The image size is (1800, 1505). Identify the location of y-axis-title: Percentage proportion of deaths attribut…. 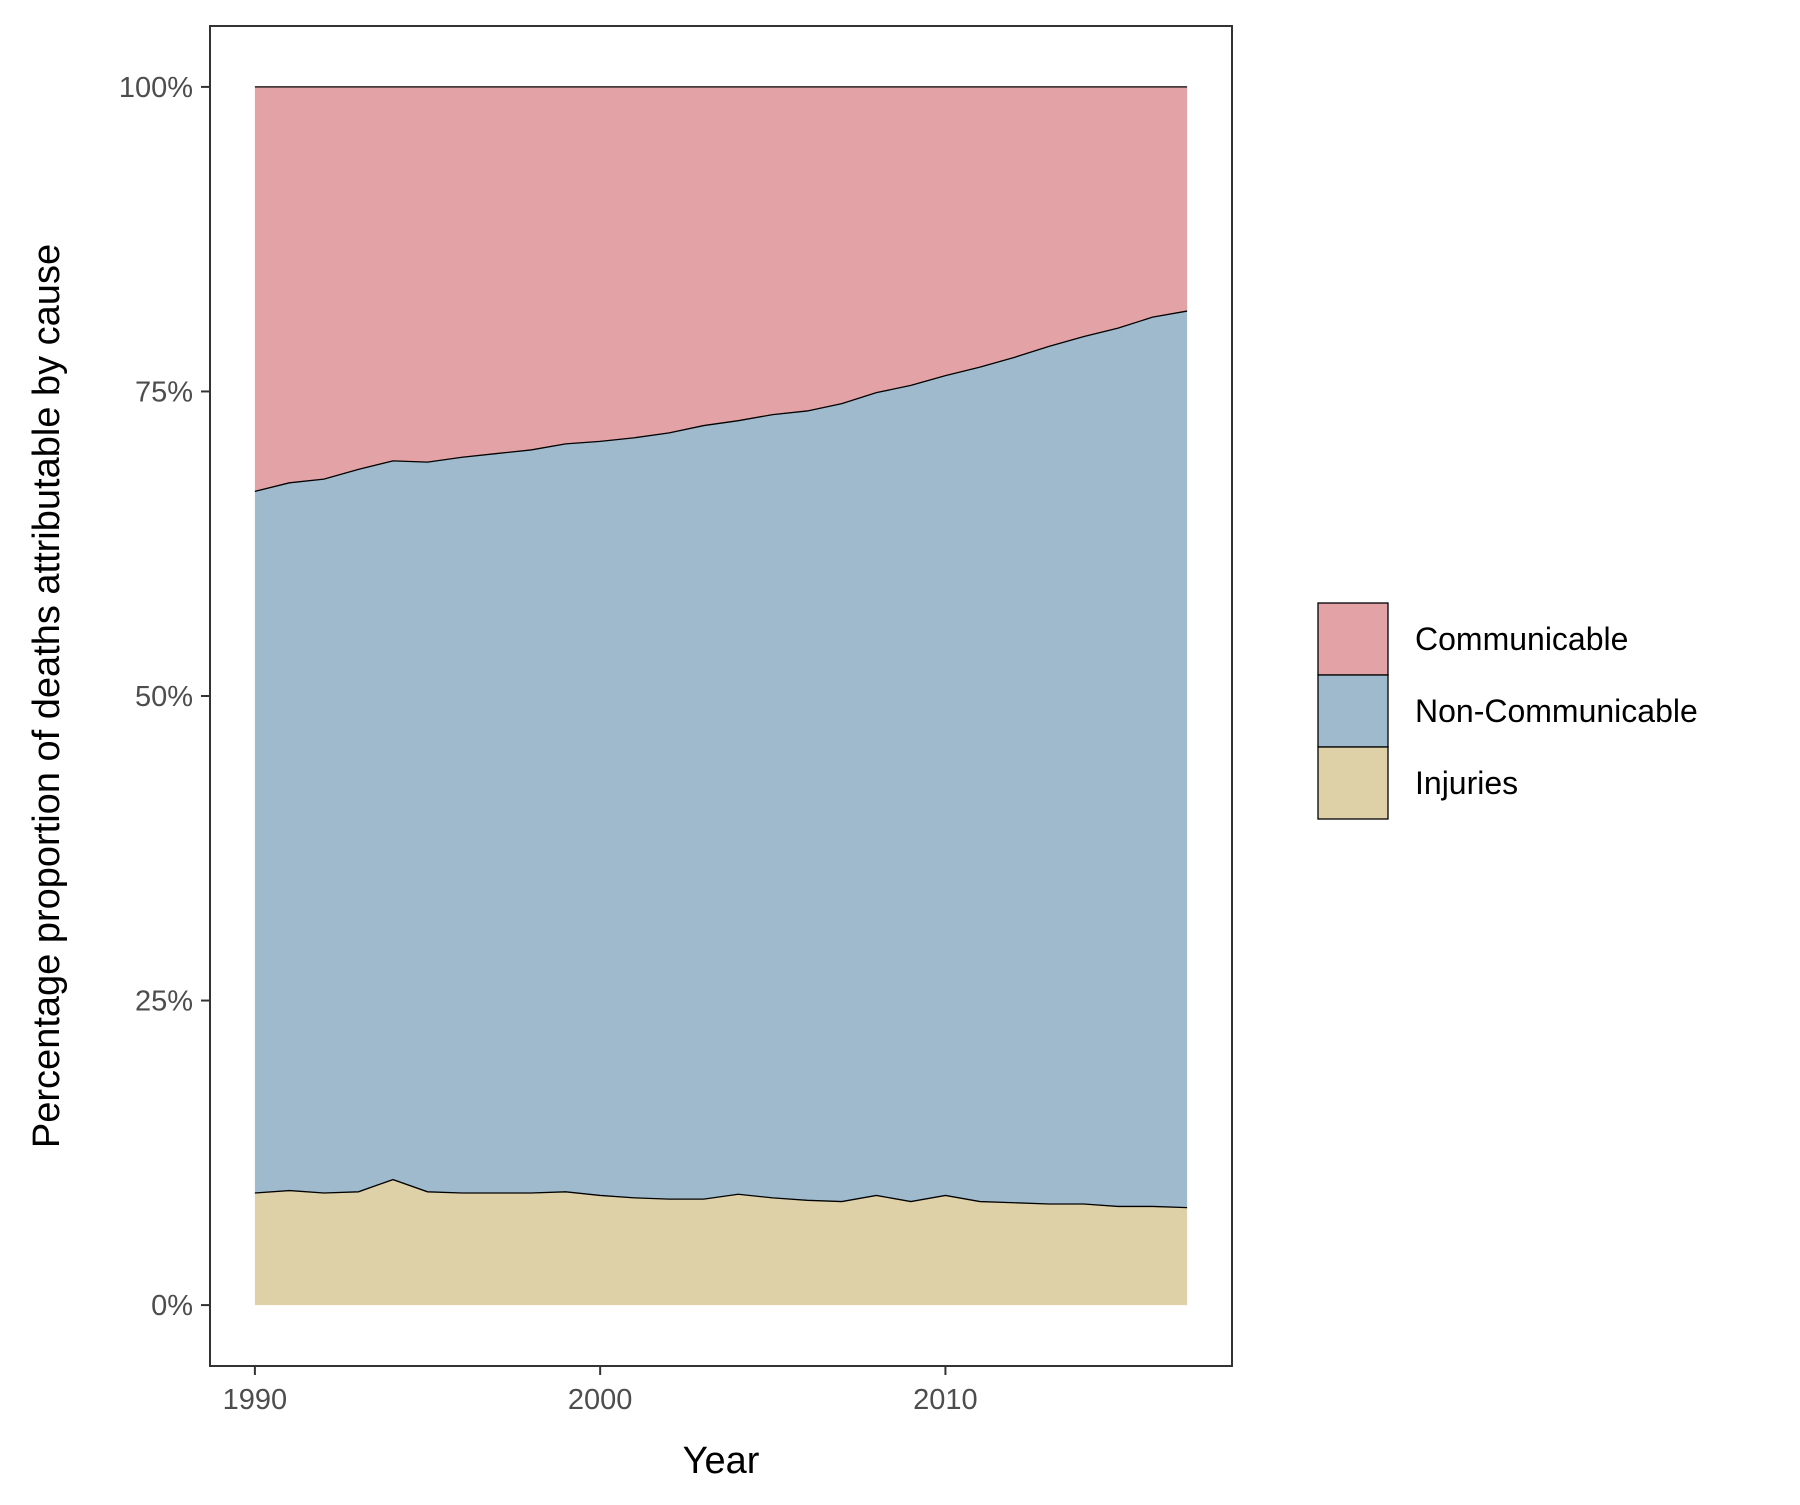
(47, 696).